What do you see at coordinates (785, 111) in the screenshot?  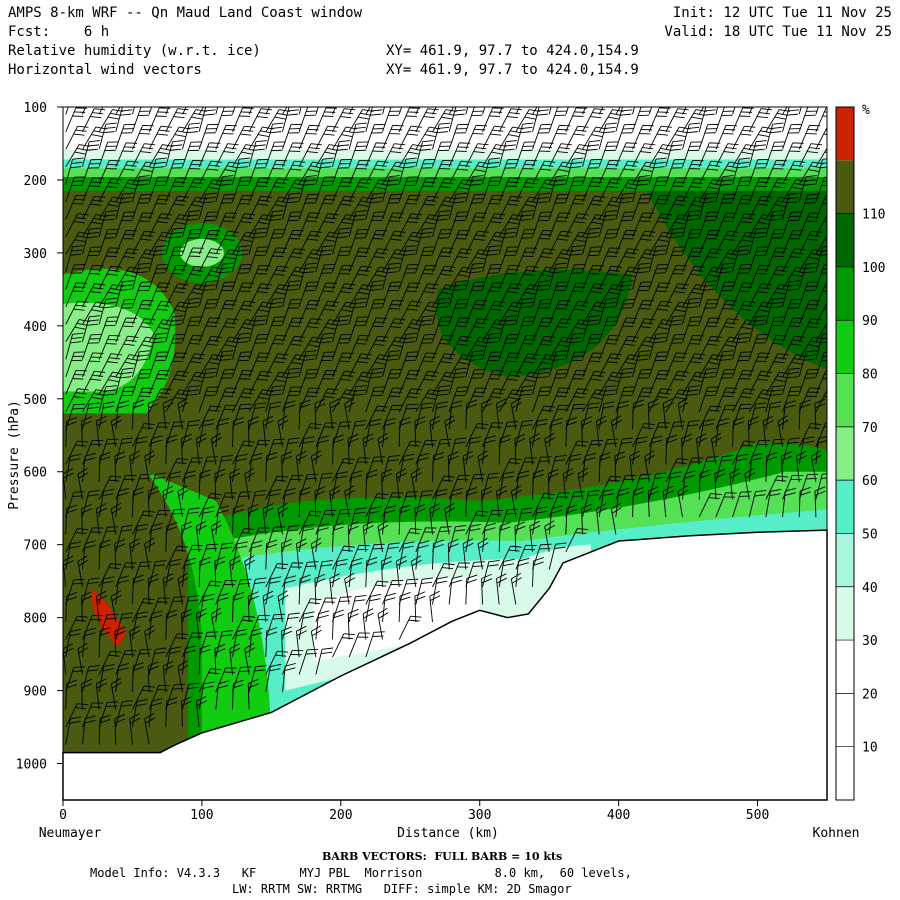 I see `wind-barb-shaft` at bounding box center [785, 111].